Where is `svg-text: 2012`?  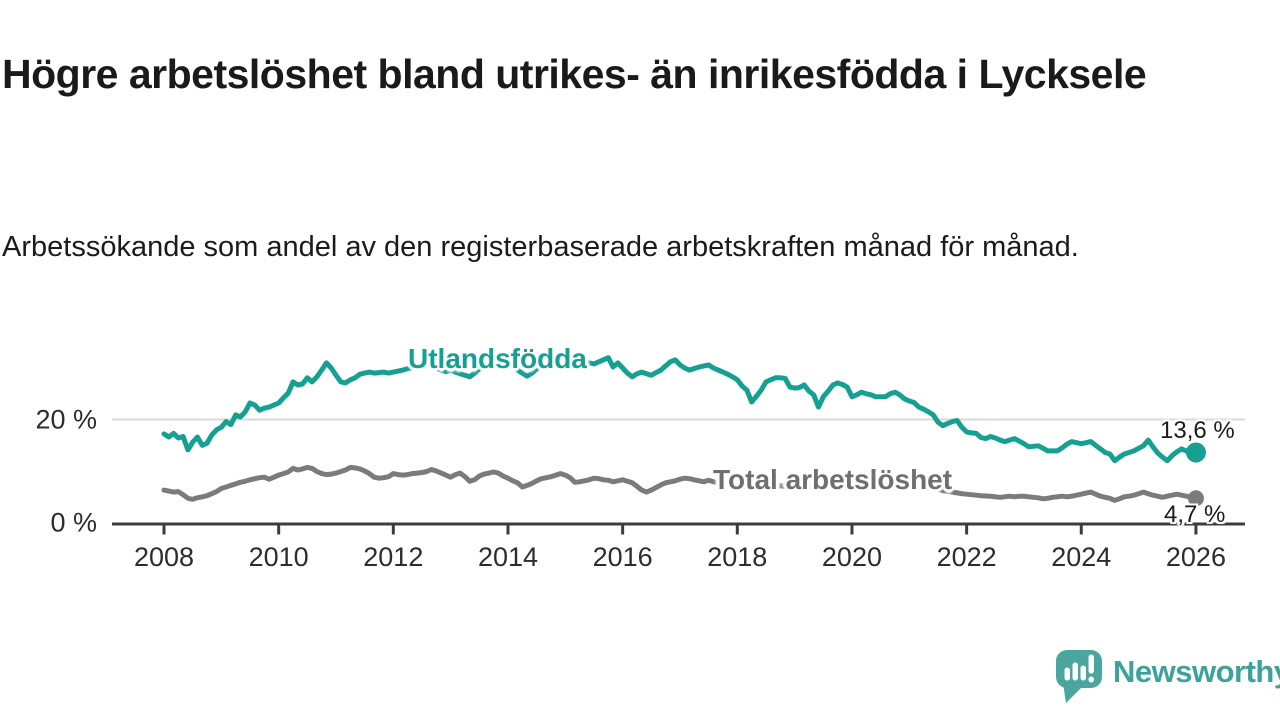
svg-text: 2012 is located at coordinates (393, 557).